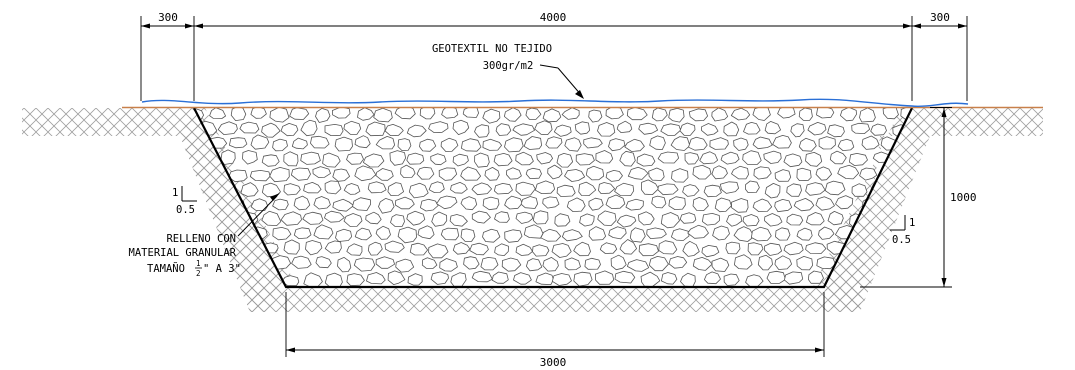 This screenshot has height=370, width=1075. Describe the element at coordinates (508, 66) in the screenshot. I see `geotextile-label-line2: 300gr/m2` at that location.